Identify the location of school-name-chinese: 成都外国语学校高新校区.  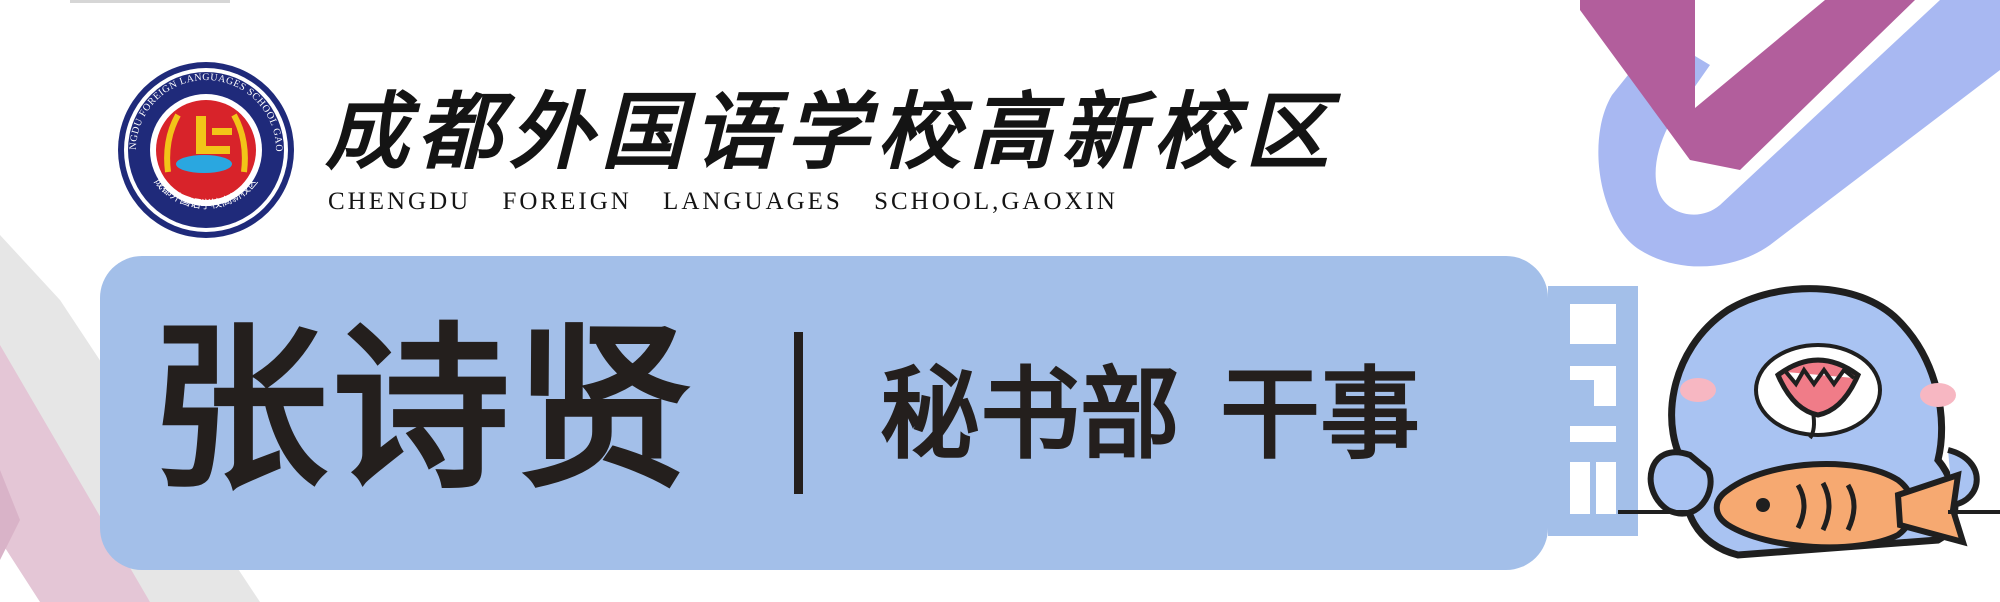
(831, 131).